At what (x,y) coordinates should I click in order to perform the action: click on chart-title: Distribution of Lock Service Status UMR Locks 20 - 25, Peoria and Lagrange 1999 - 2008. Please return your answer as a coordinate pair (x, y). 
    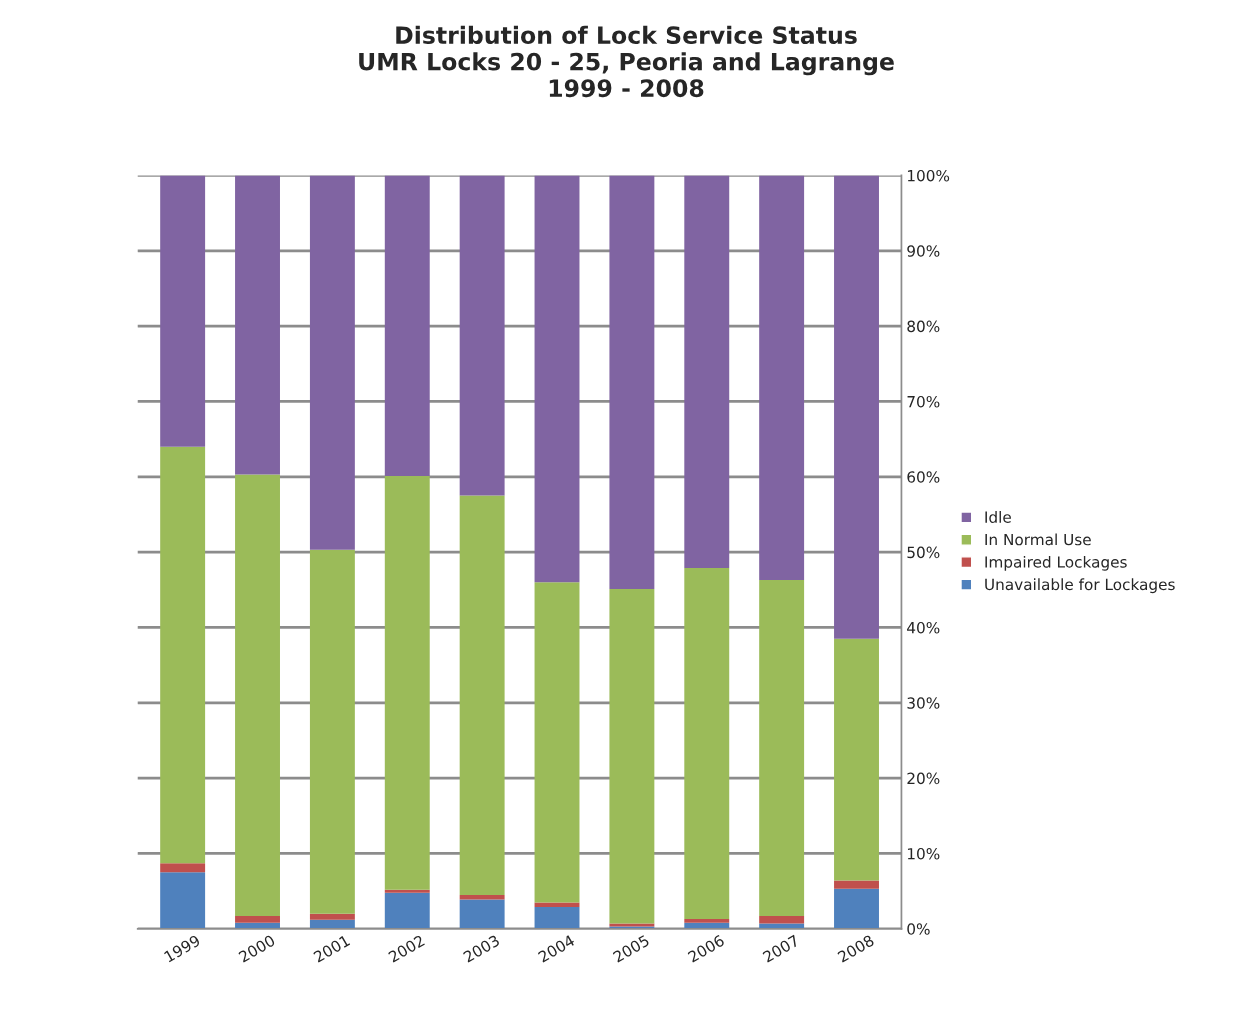
    Looking at the image, I should click on (626, 61).